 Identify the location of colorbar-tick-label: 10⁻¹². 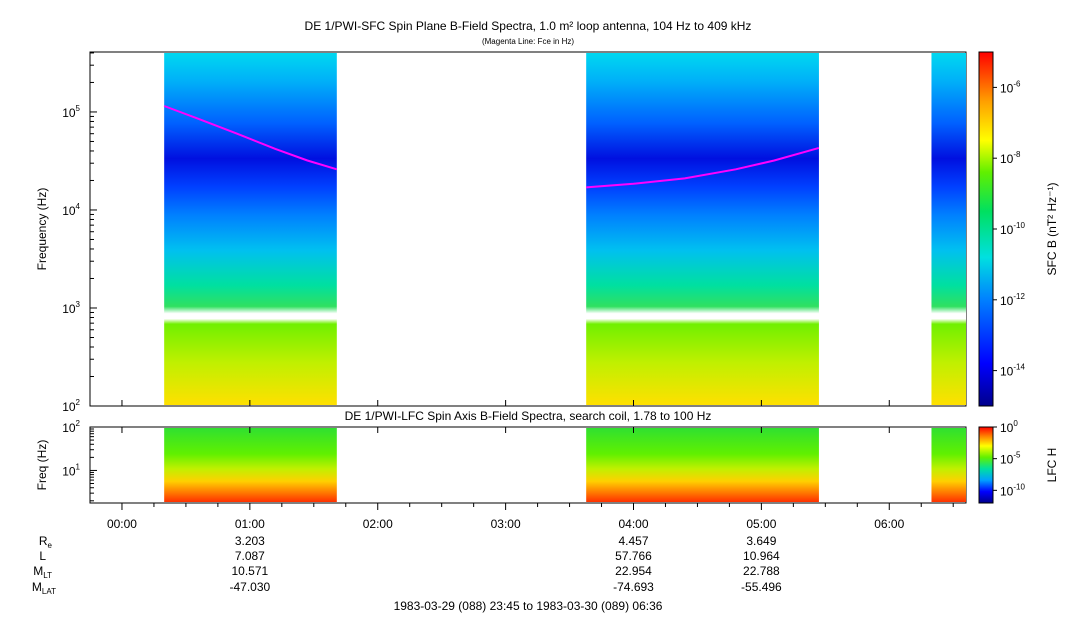
(1012, 300).